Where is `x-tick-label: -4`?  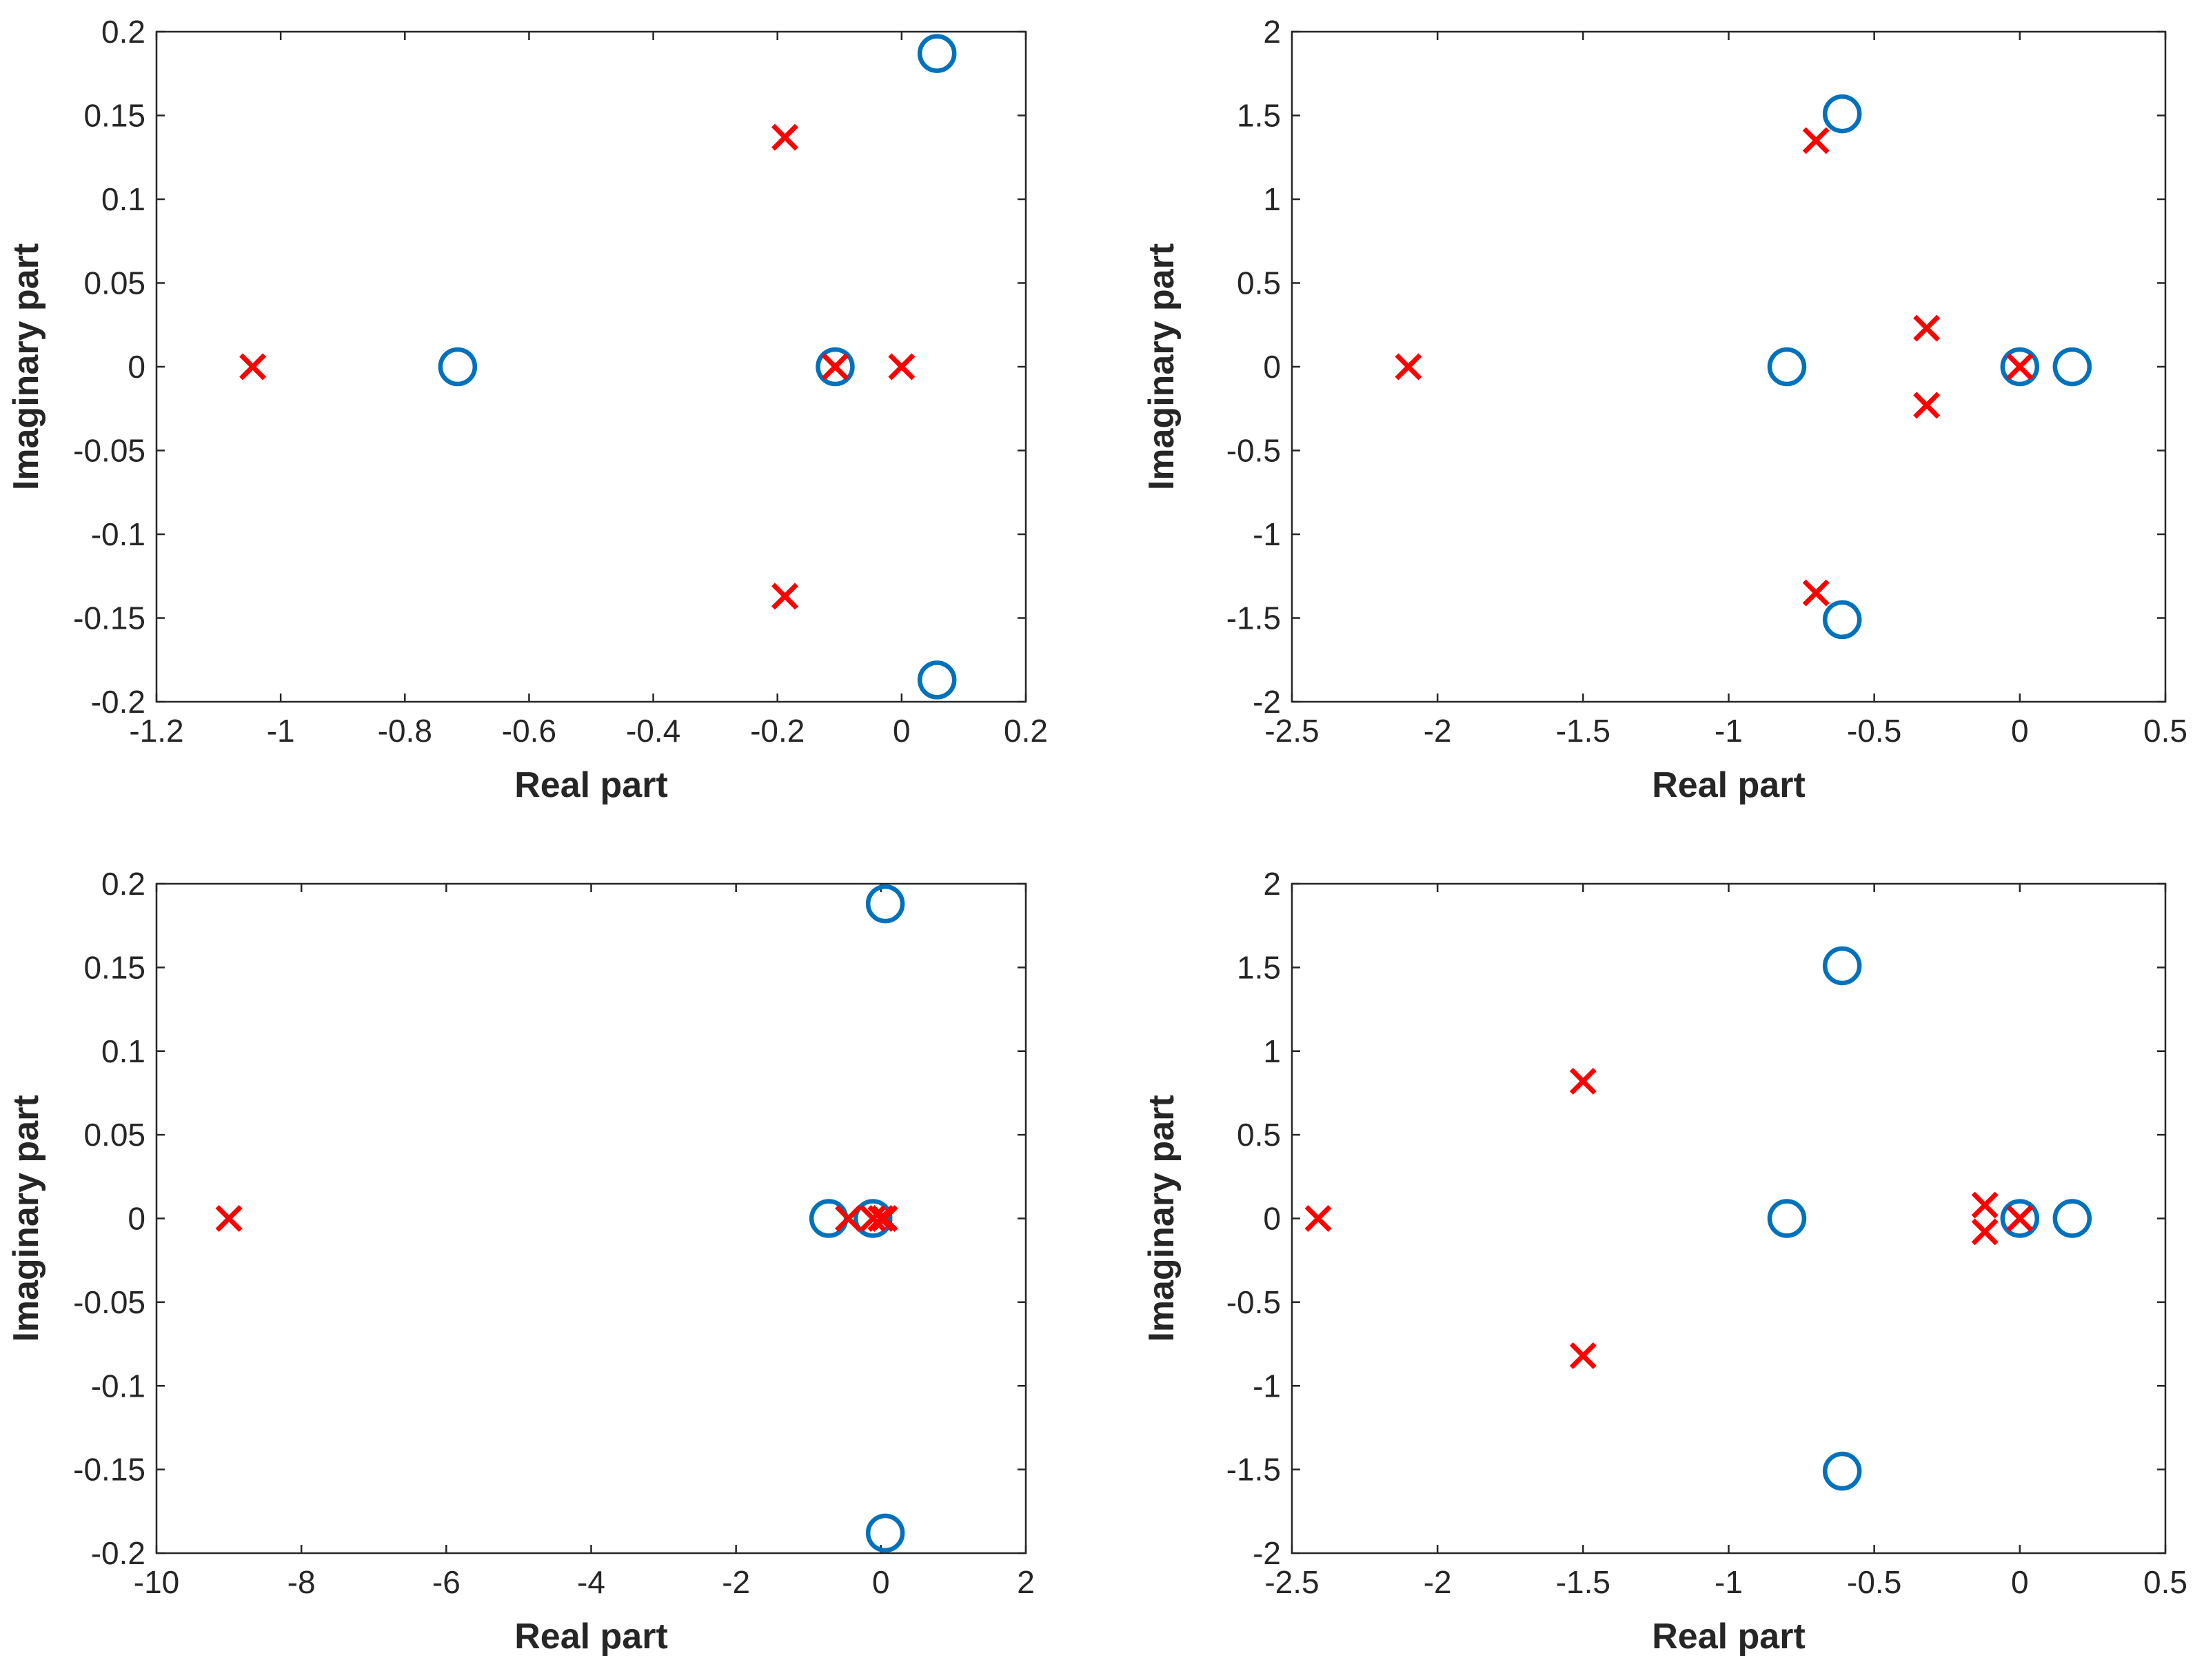
x-tick-label: -4 is located at coordinates (591, 1582).